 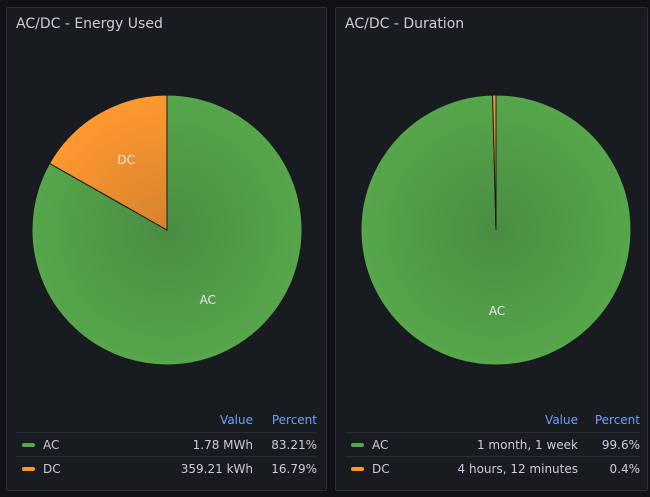 What do you see at coordinates (294, 468) in the screenshot?
I see `legend-percent-dc: 16.79%` at bounding box center [294, 468].